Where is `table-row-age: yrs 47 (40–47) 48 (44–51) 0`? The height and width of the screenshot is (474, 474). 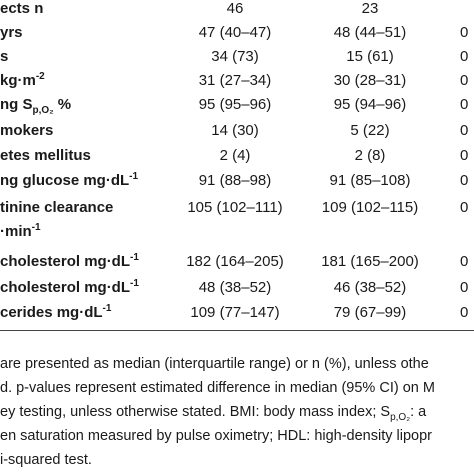
table-row-age: yrs 47 (40–47) 48 (44–51) 0 is located at coordinates (237, 33).